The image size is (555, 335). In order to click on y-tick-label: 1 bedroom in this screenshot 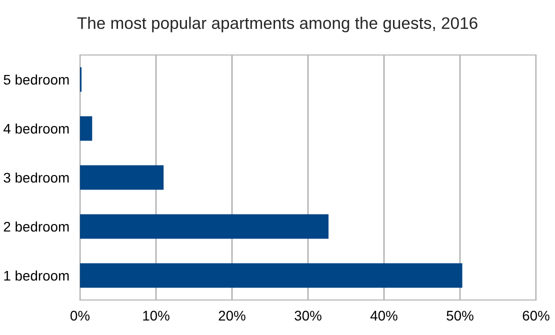, I will do `click(36, 275)`.